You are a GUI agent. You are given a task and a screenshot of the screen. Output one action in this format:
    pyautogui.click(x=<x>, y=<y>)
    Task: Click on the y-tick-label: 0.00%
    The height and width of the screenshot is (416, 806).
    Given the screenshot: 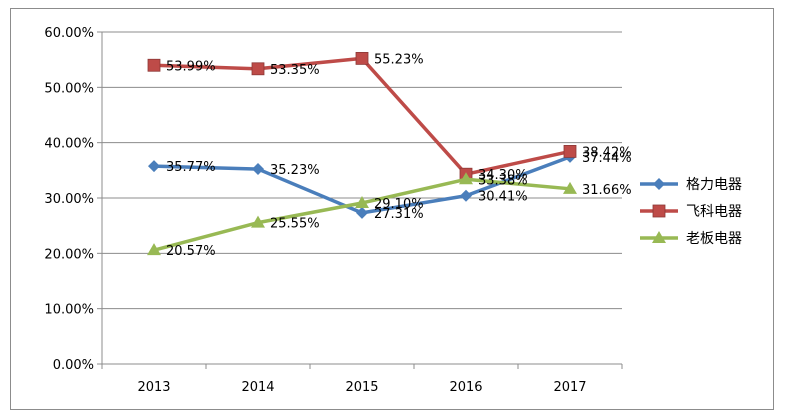 What is the action you would take?
    pyautogui.click(x=73, y=365)
    